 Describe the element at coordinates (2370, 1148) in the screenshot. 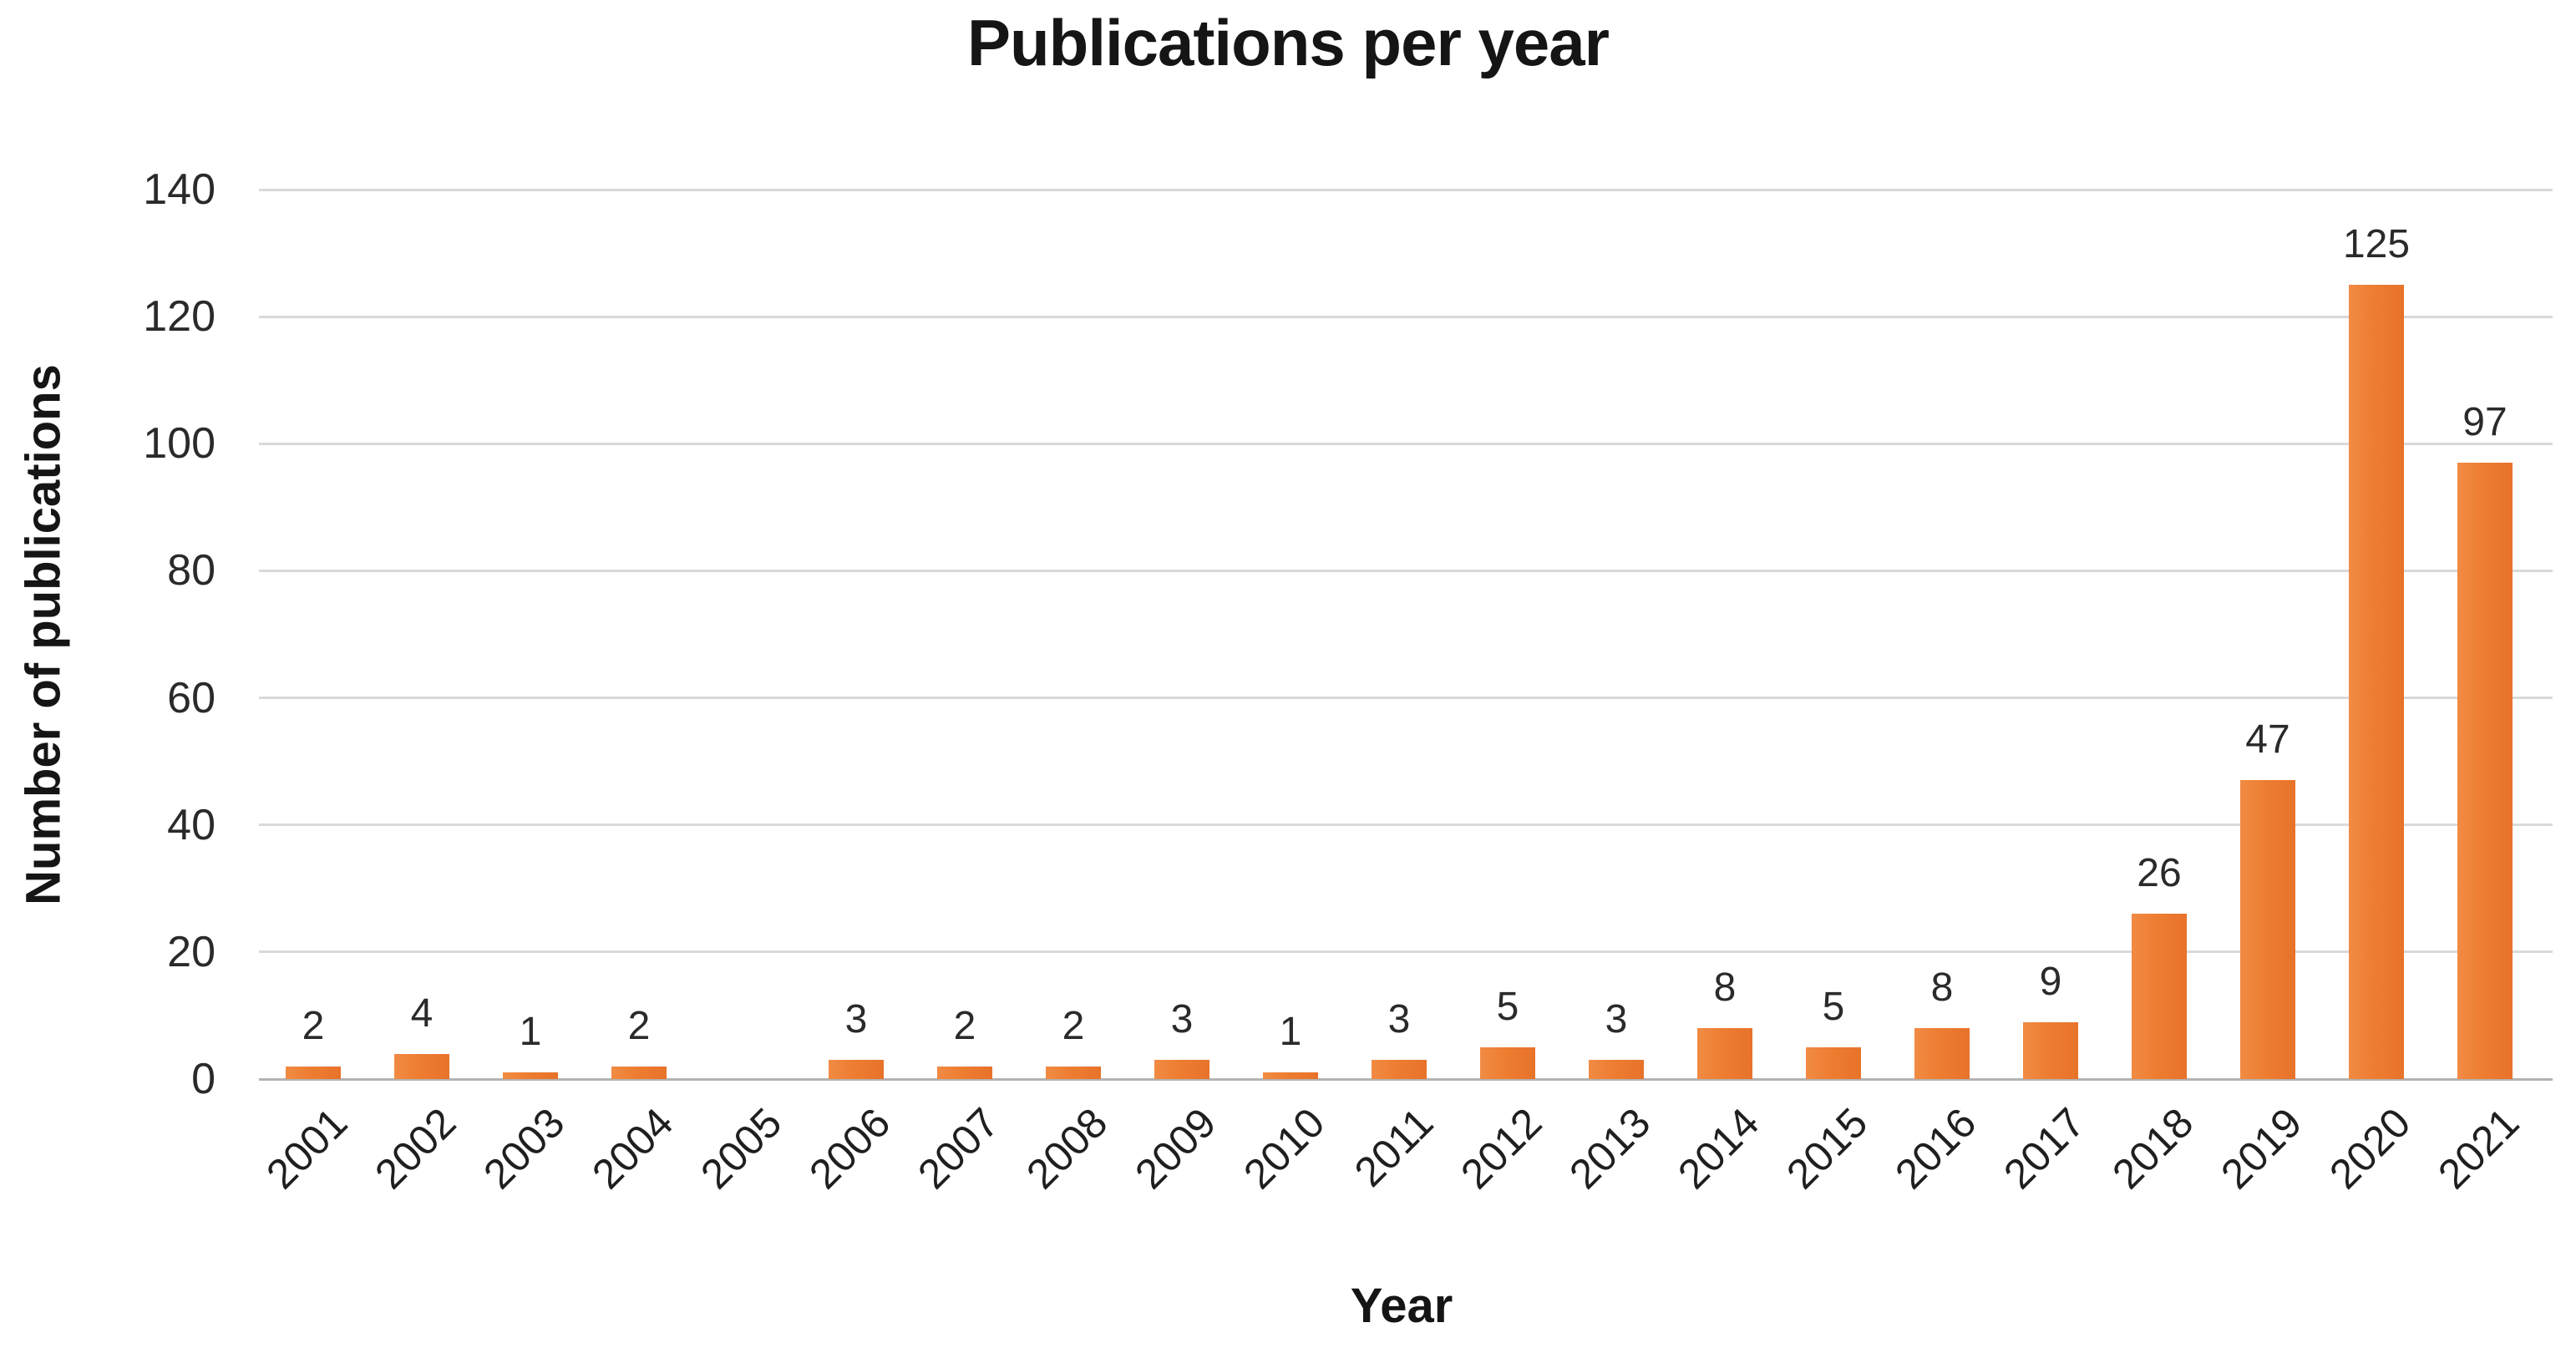

I see `x-tick-label: 2020` at that location.